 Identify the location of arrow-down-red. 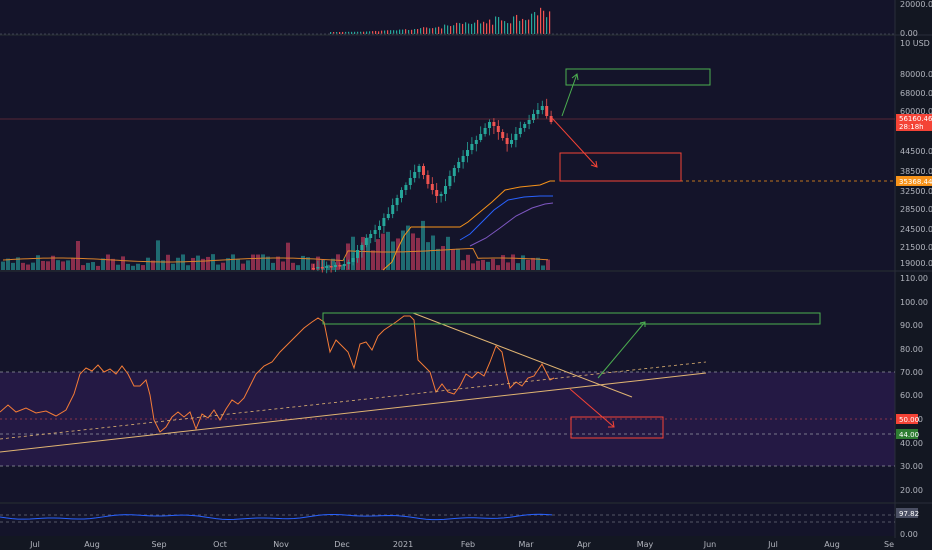
(574, 142).